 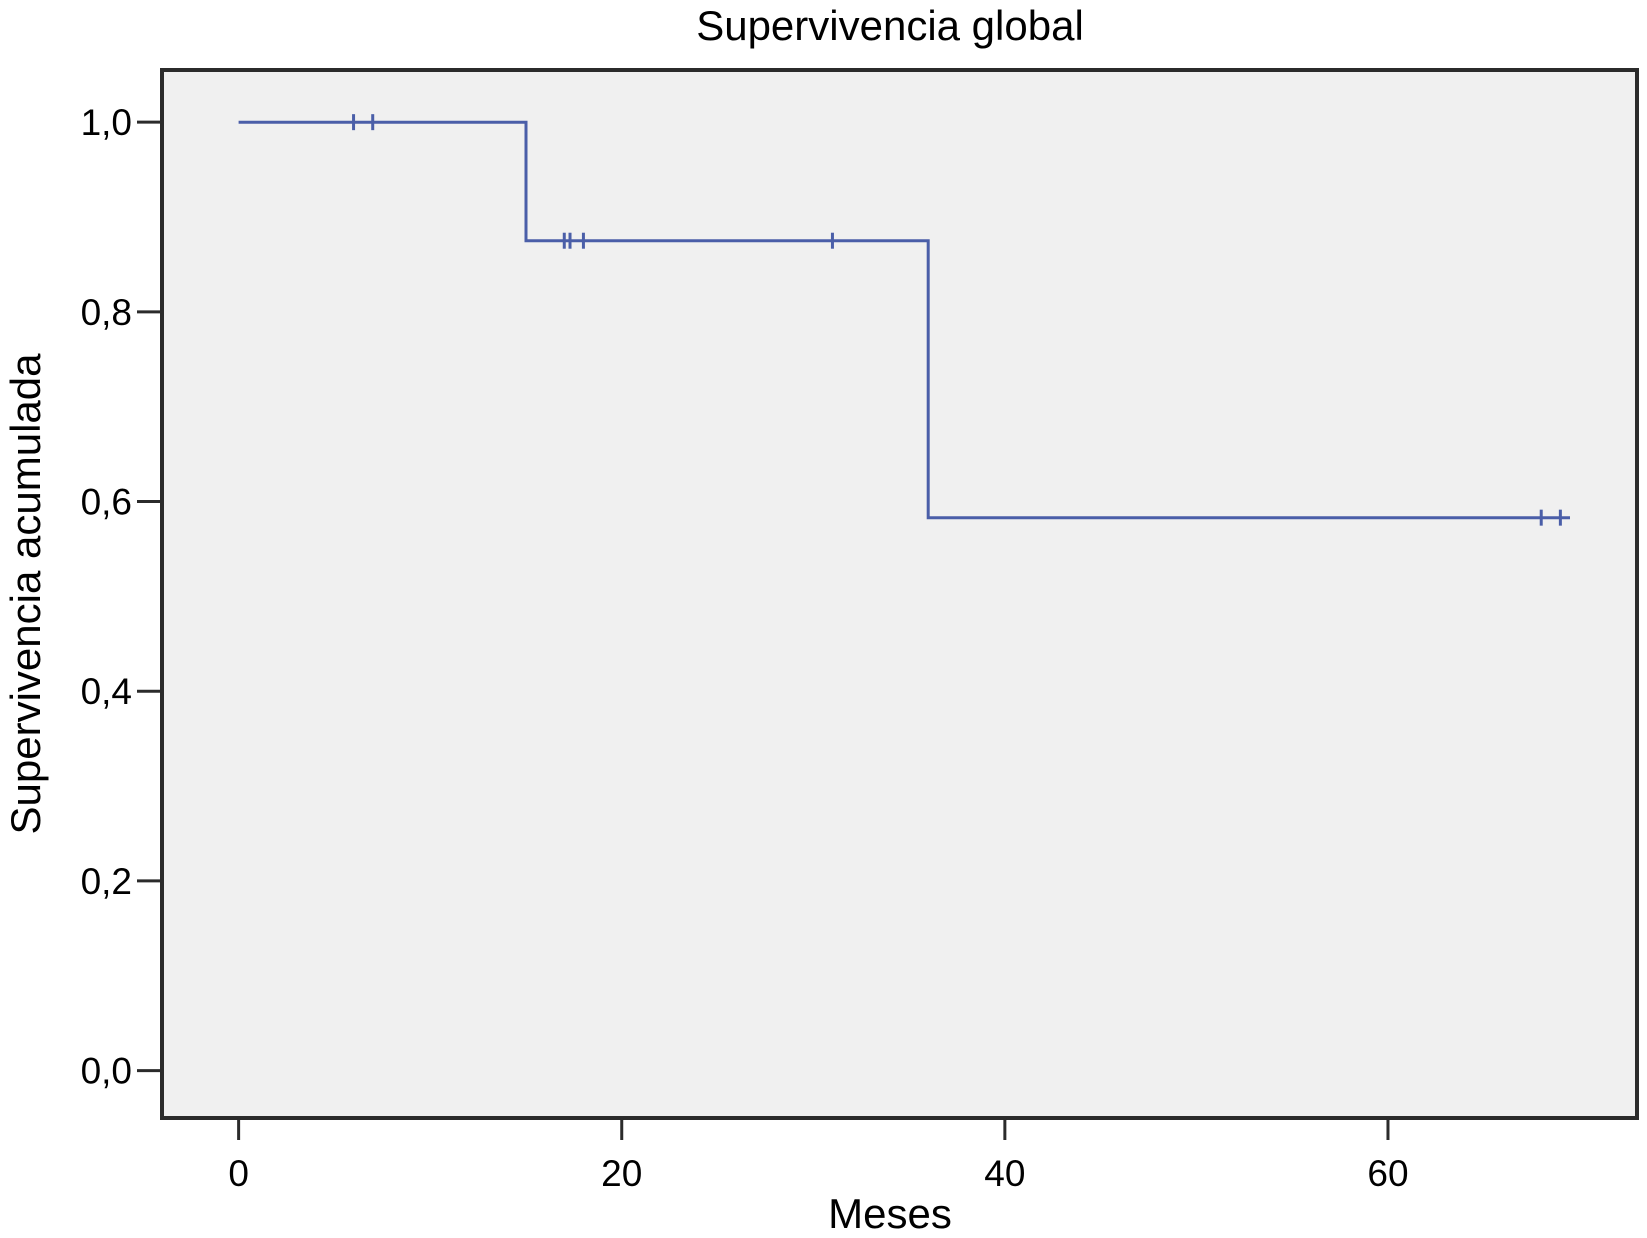 What do you see at coordinates (106, 881) in the screenshot?
I see `y-tick-label: 0,2` at bounding box center [106, 881].